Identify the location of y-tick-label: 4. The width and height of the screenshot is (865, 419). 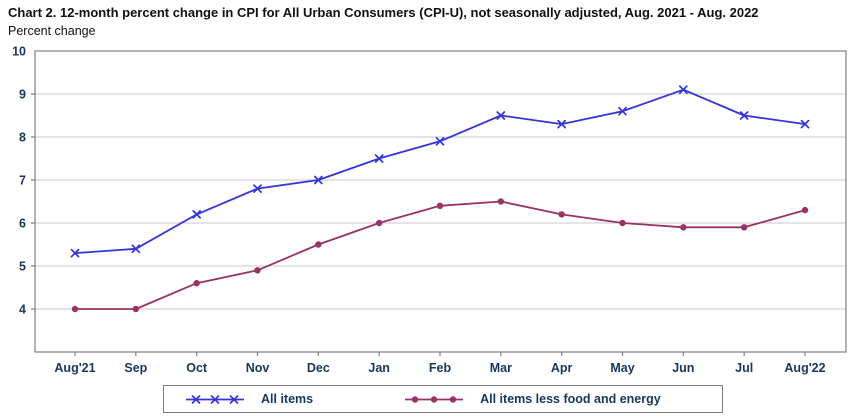
(22, 310).